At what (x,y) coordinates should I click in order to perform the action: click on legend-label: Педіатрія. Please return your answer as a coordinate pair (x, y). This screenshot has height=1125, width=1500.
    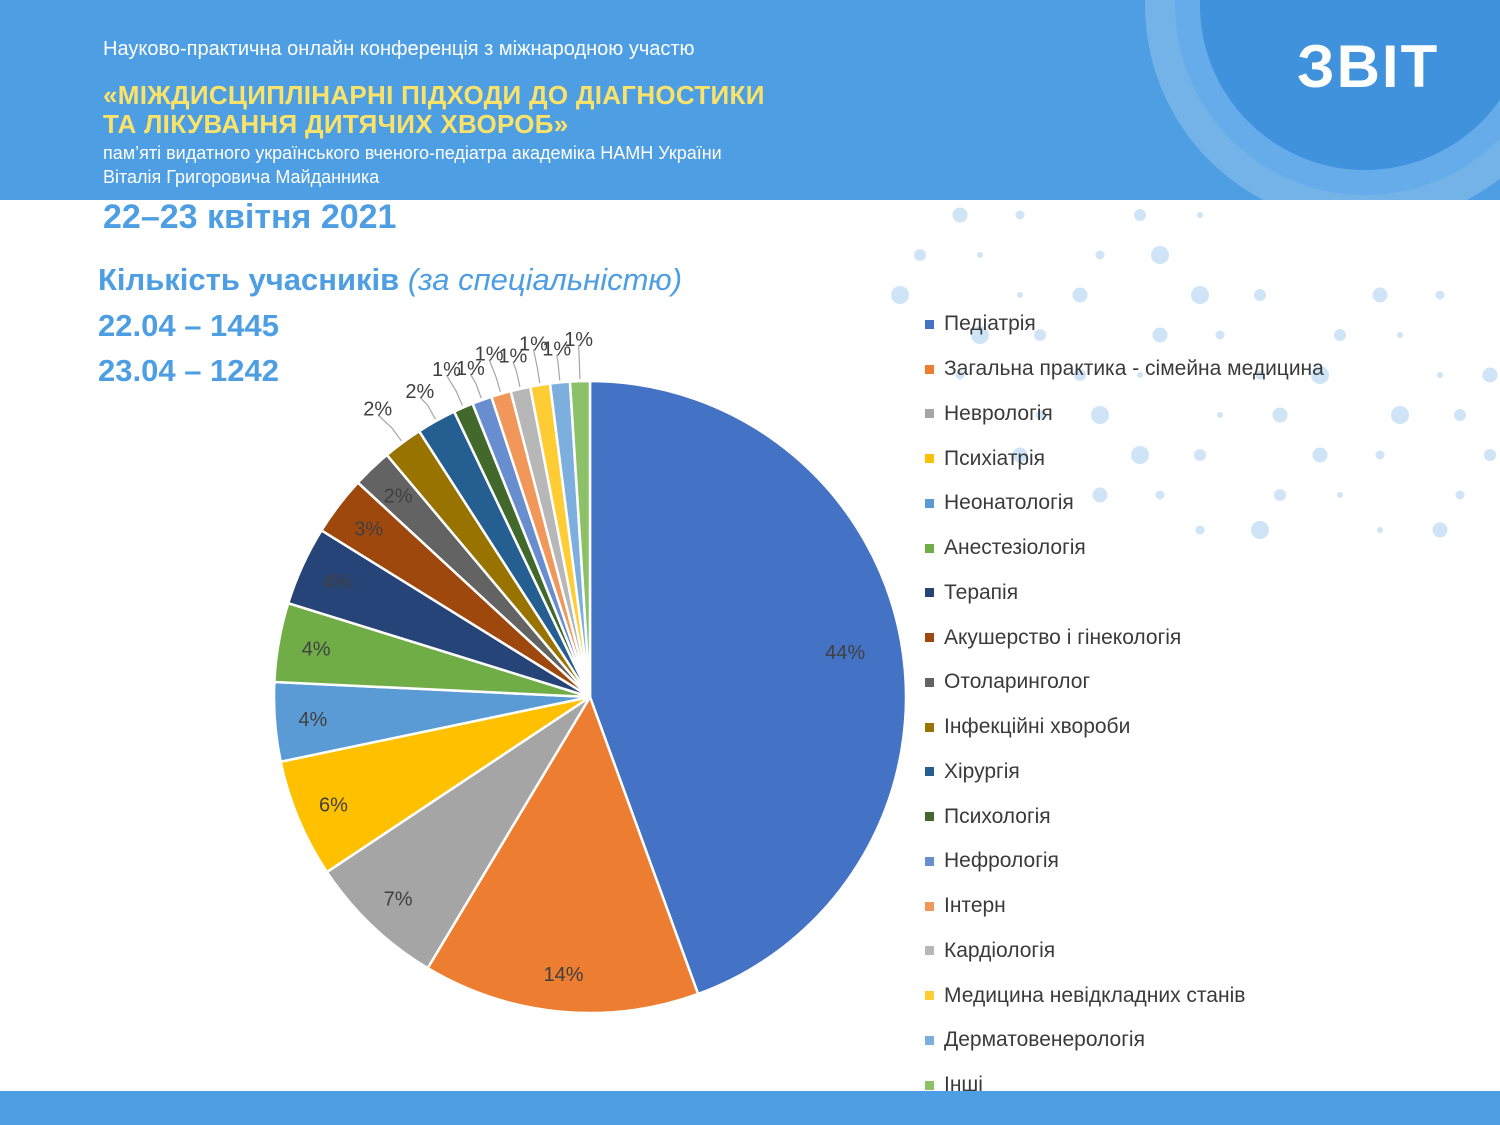
    Looking at the image, I should click on (990, 324).